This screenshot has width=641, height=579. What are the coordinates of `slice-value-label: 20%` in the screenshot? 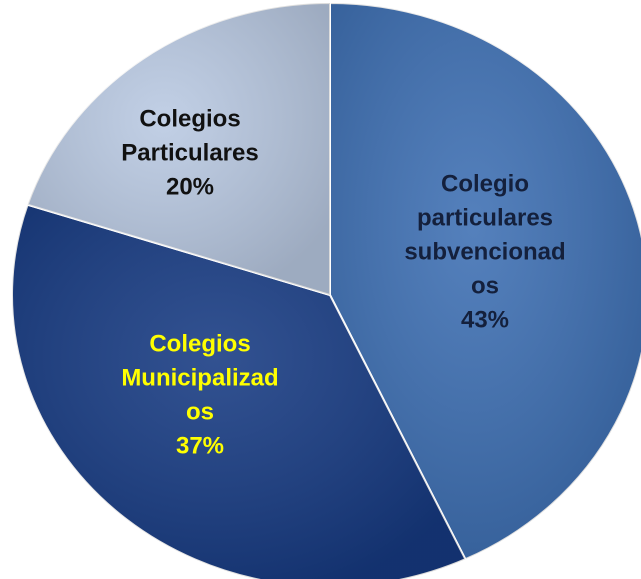 It's located at (190, 186).